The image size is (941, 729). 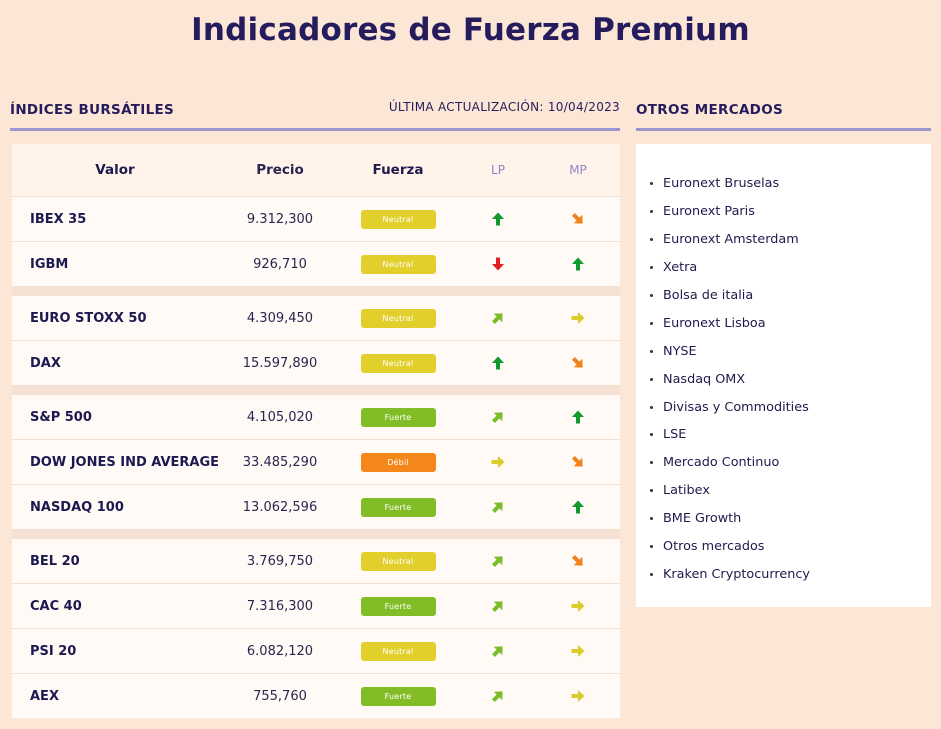 I want to click on market-link-item: Euronext Bruselas, so click(x=790, y=184).